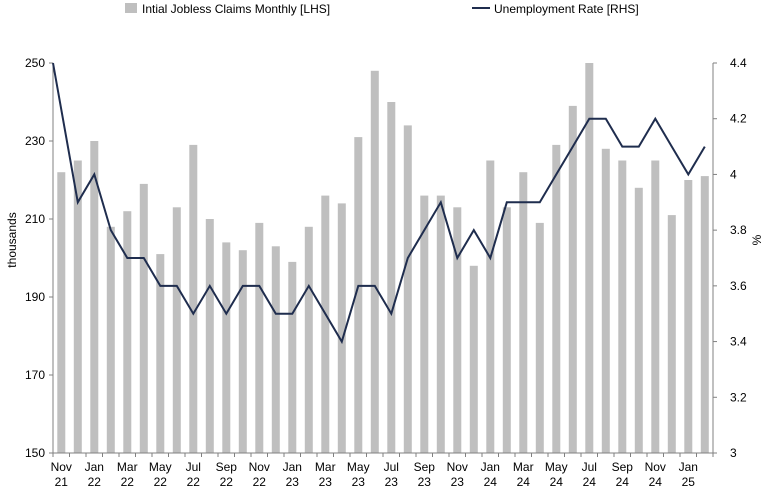 Image resolution: width=770 pixels, height=500 pixels. Describe the element at coordinates (12, 239) in the screenshot. I see `y-axis-label-left: thousands` at that location.